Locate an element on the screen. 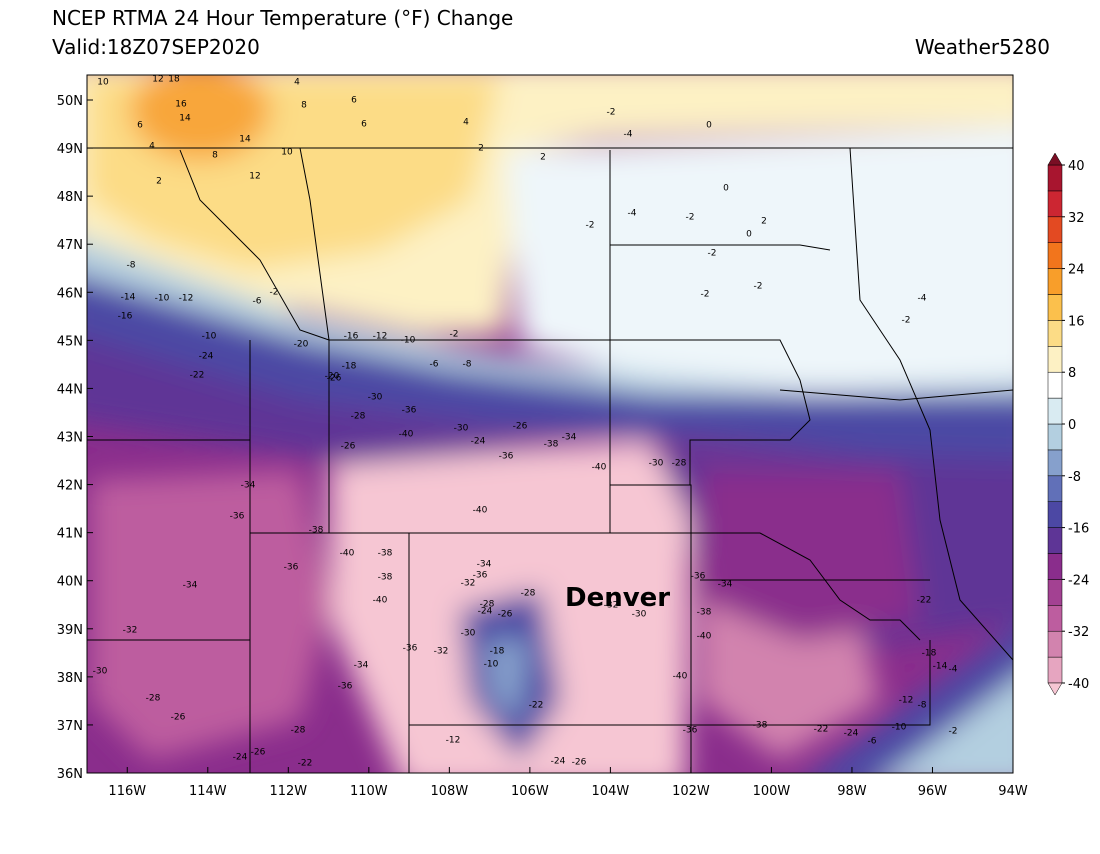 Image resolution: width=1100 pixels, height=854 pixels. colorbar-tick-label: 0 is located at coordinates (1072, 425).